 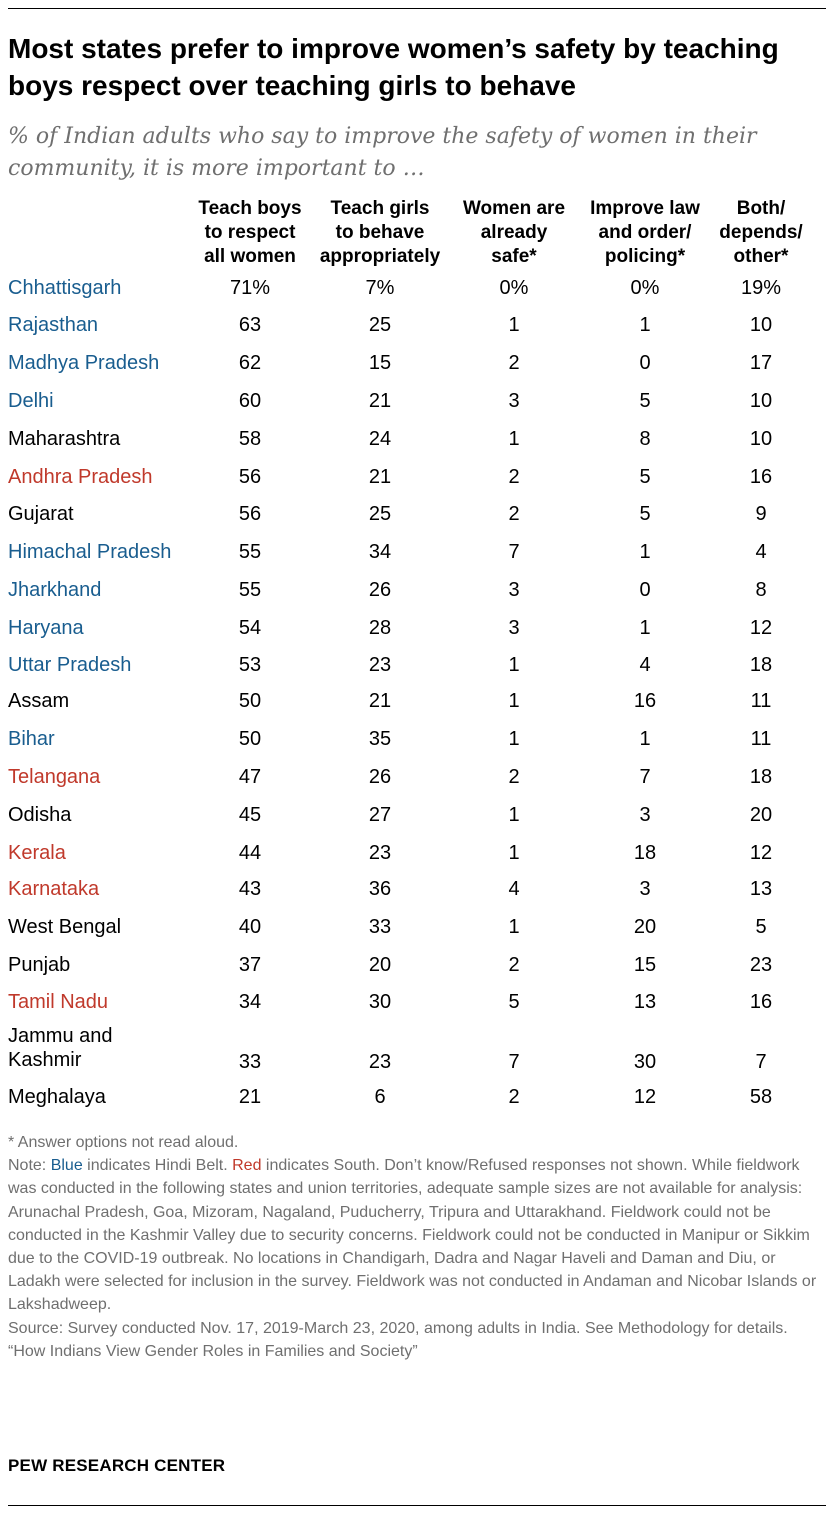 I want to click on cell-teach-girls: 7%, so click(x=380, y=288).